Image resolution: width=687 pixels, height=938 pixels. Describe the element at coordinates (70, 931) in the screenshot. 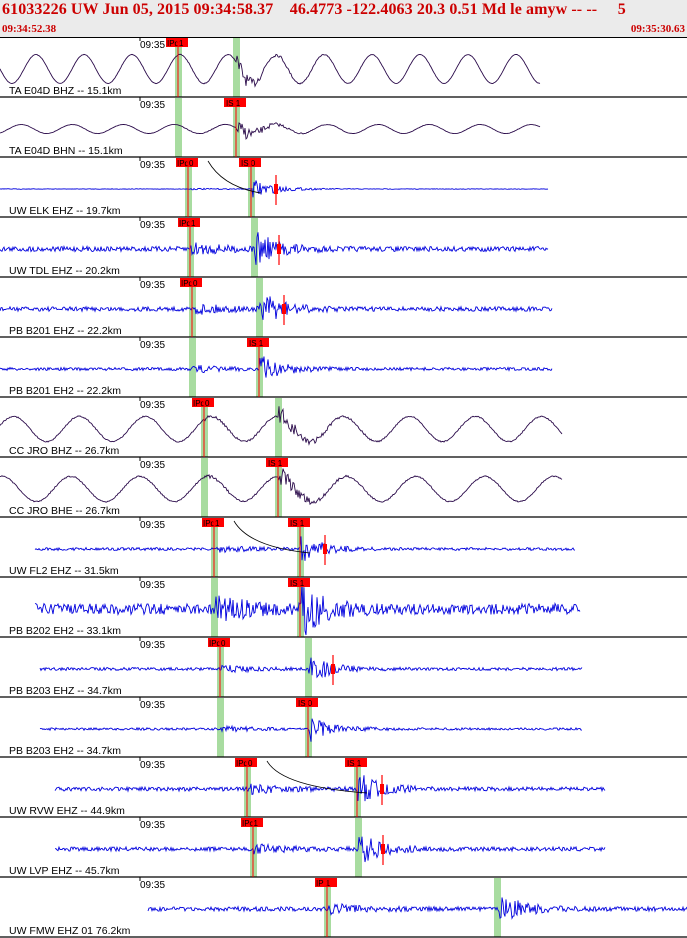

I see `station-label: UW FMW EHZ 01 76.2km` at that location.